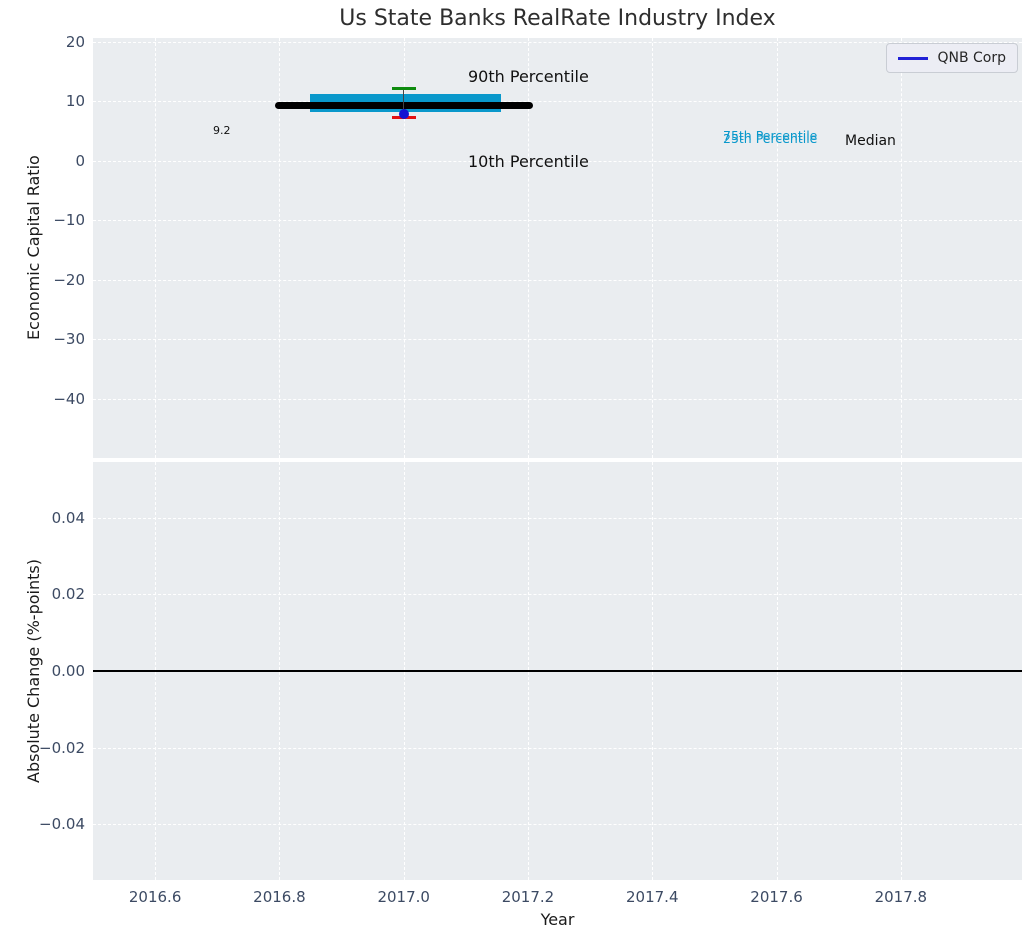 This screenshot has height=942, width=1034. I want to click on x-axis-label: Year, so click(557, 919).